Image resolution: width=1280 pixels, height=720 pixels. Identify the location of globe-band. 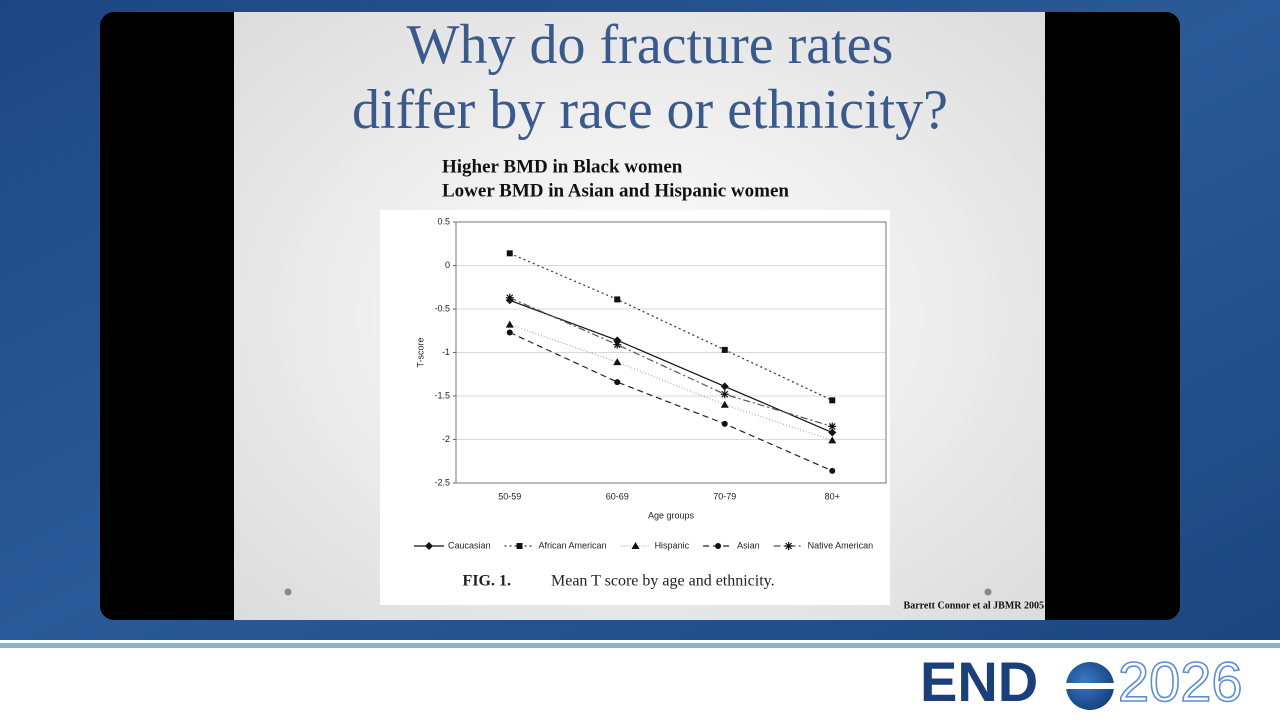
(1090, 686).